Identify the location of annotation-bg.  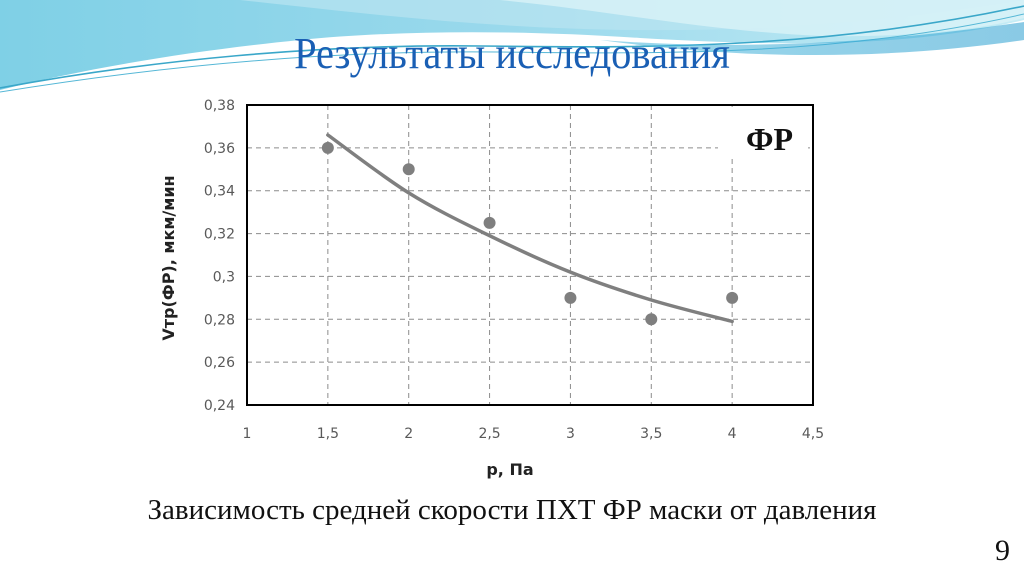
(763, 133).